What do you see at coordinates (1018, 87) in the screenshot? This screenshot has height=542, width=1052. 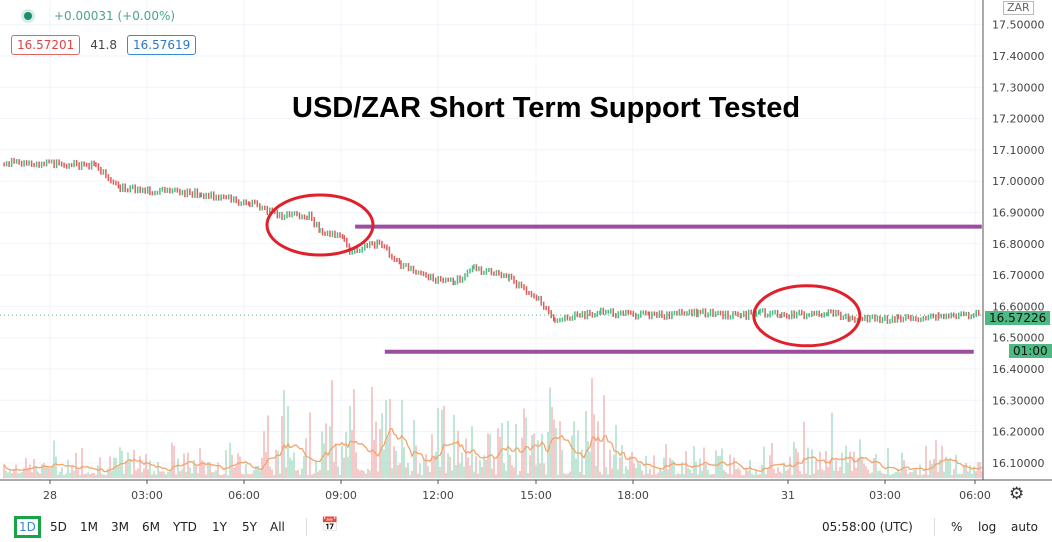 I see `y-tick-label: 17.30000` at bounding box center [1018, 87].